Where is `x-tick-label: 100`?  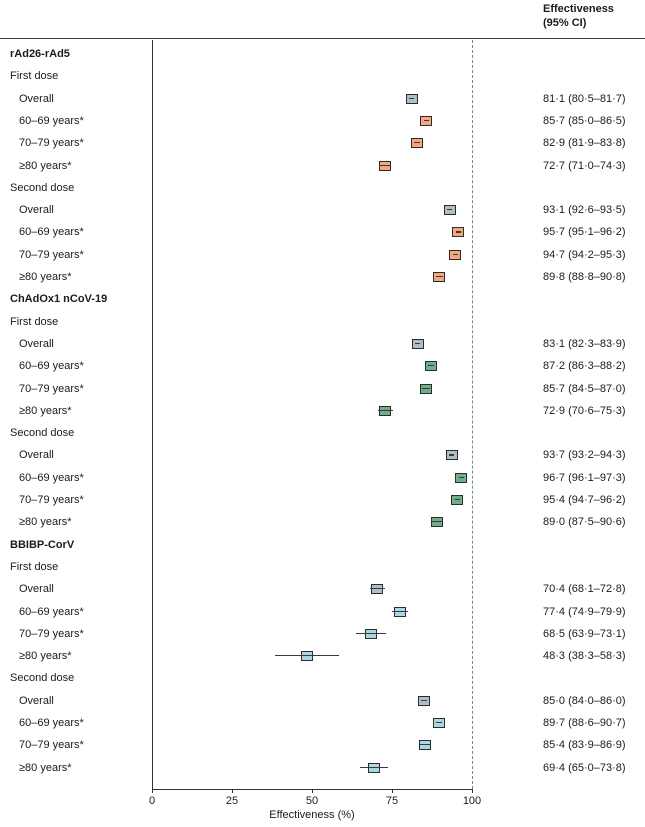
x-tick-label: 100 is located at coordinates (472, 801).